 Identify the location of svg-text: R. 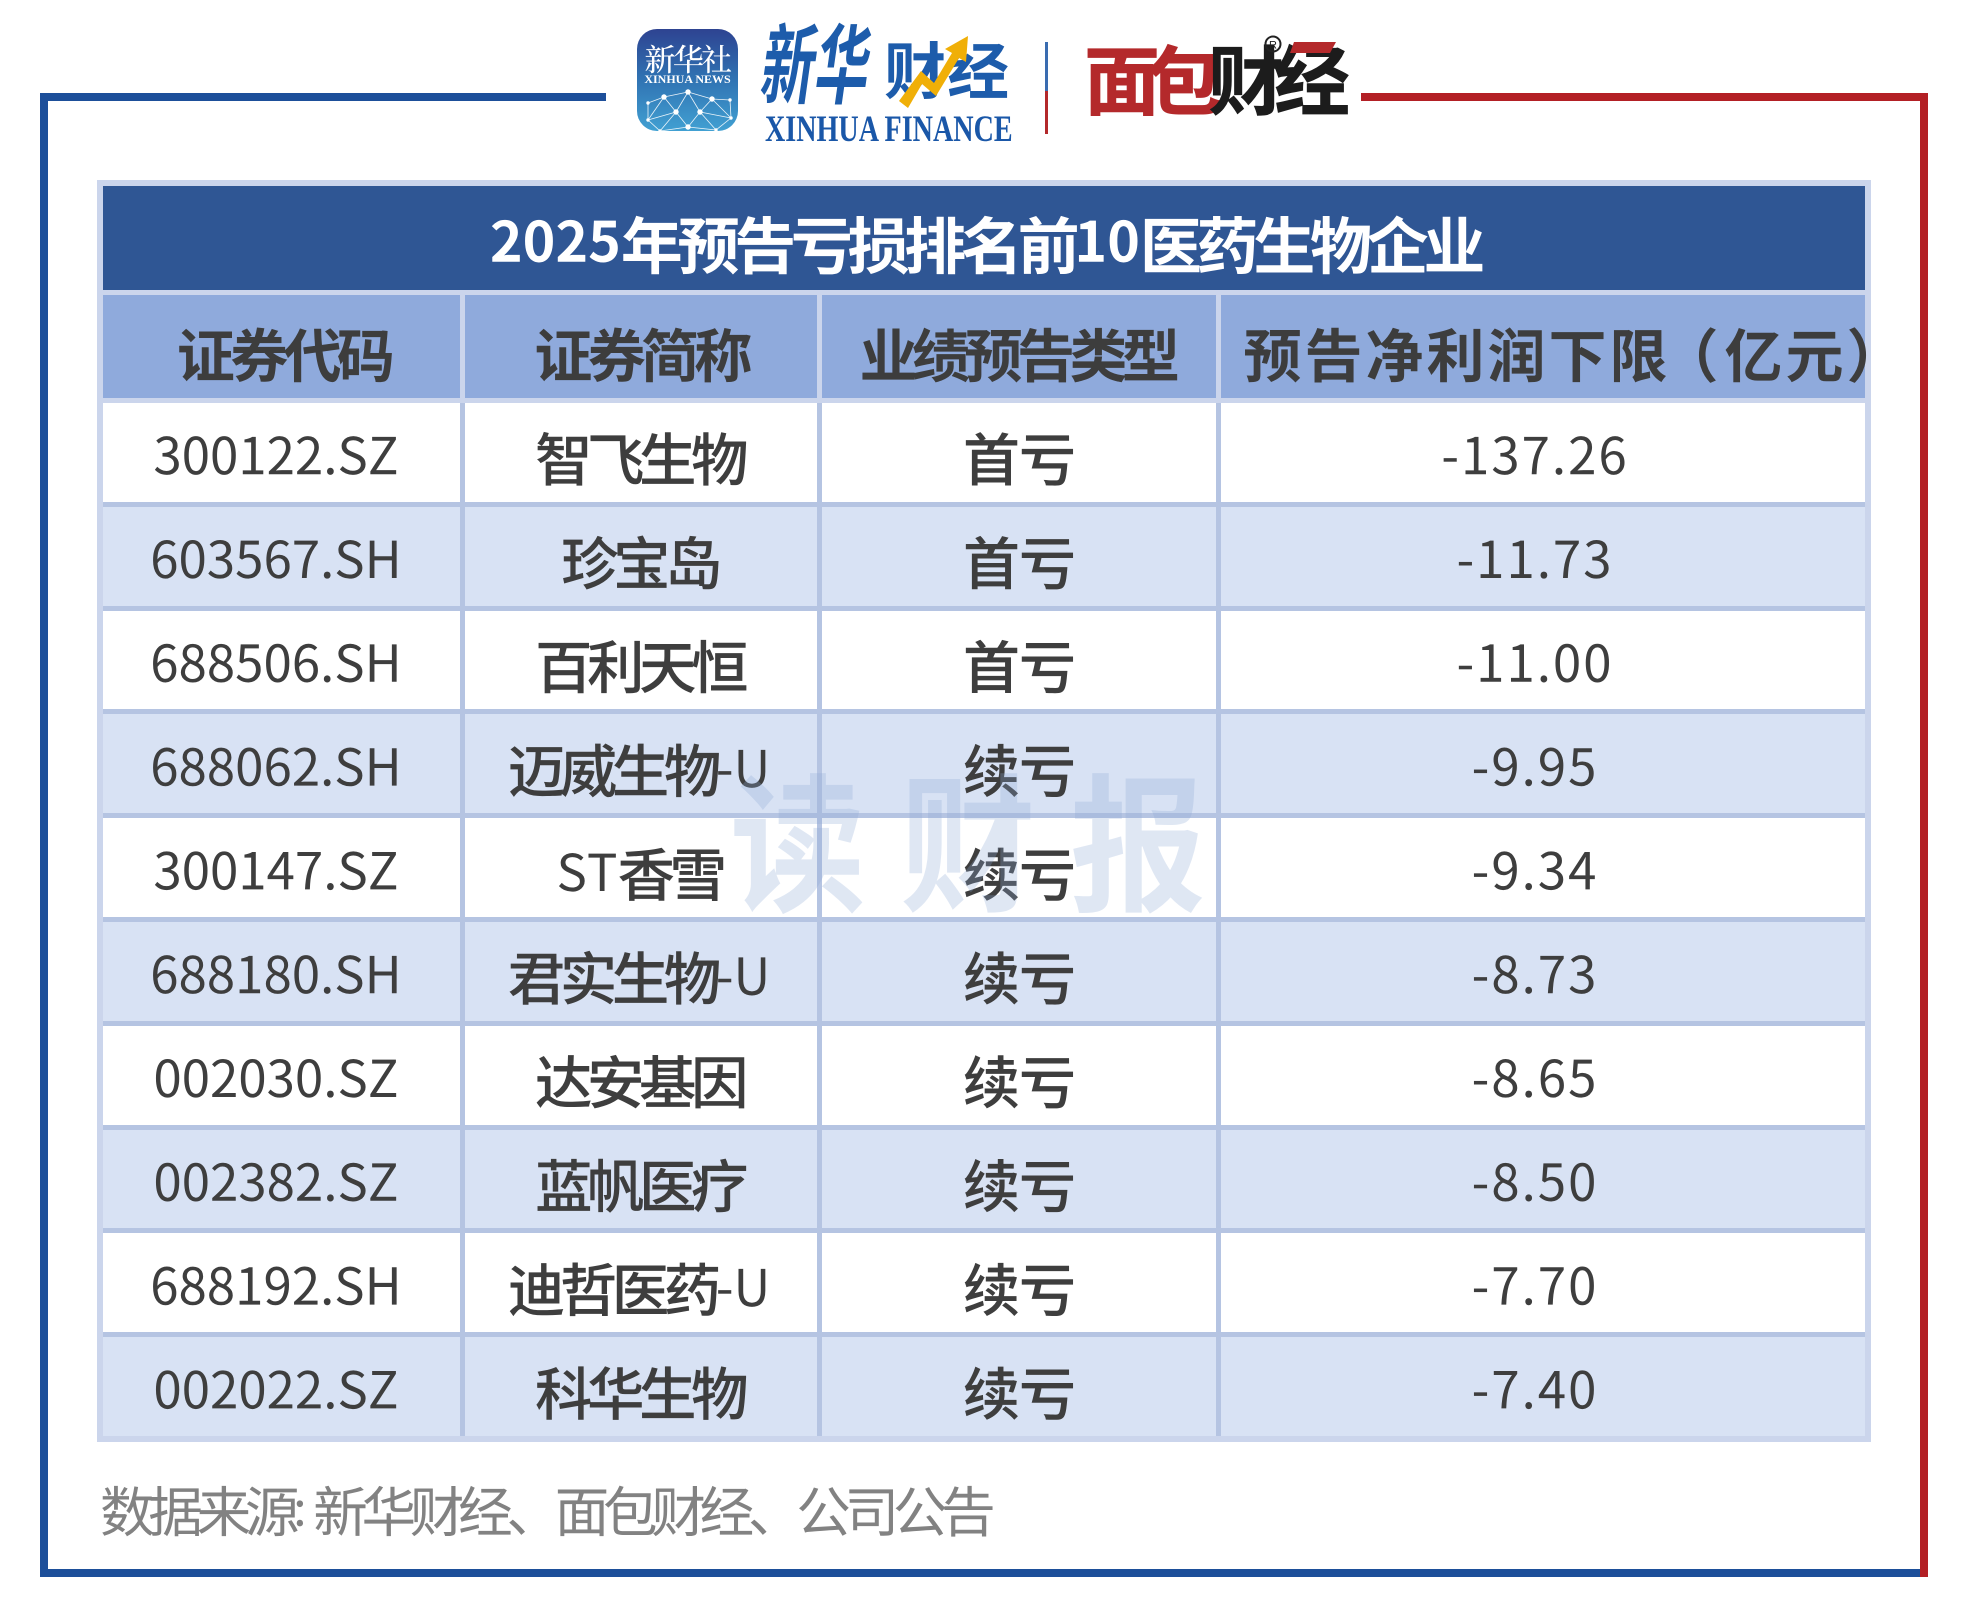
(1273, 46).